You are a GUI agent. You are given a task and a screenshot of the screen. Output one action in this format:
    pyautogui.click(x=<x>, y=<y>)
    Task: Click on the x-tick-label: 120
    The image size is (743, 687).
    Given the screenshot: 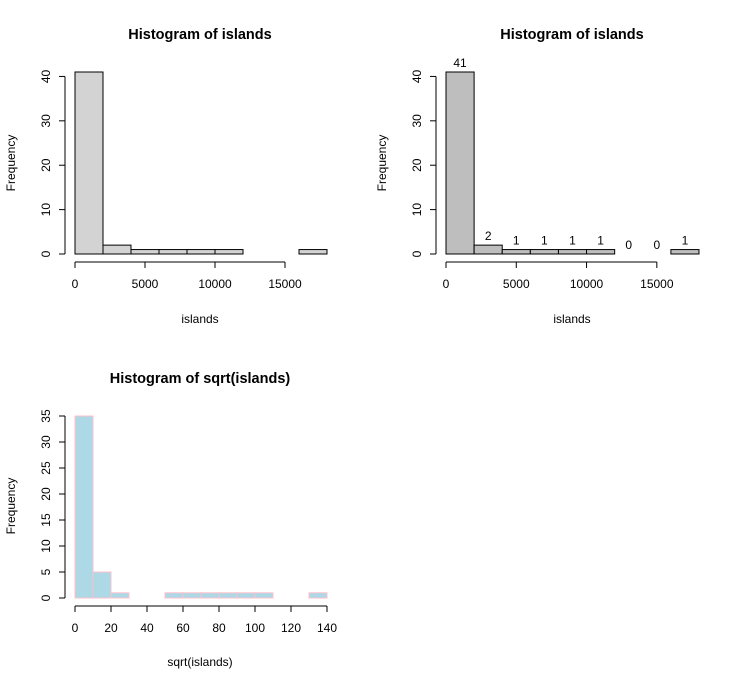 What is the action you would take?
    pyautogui.click(x=291, y=628)
    